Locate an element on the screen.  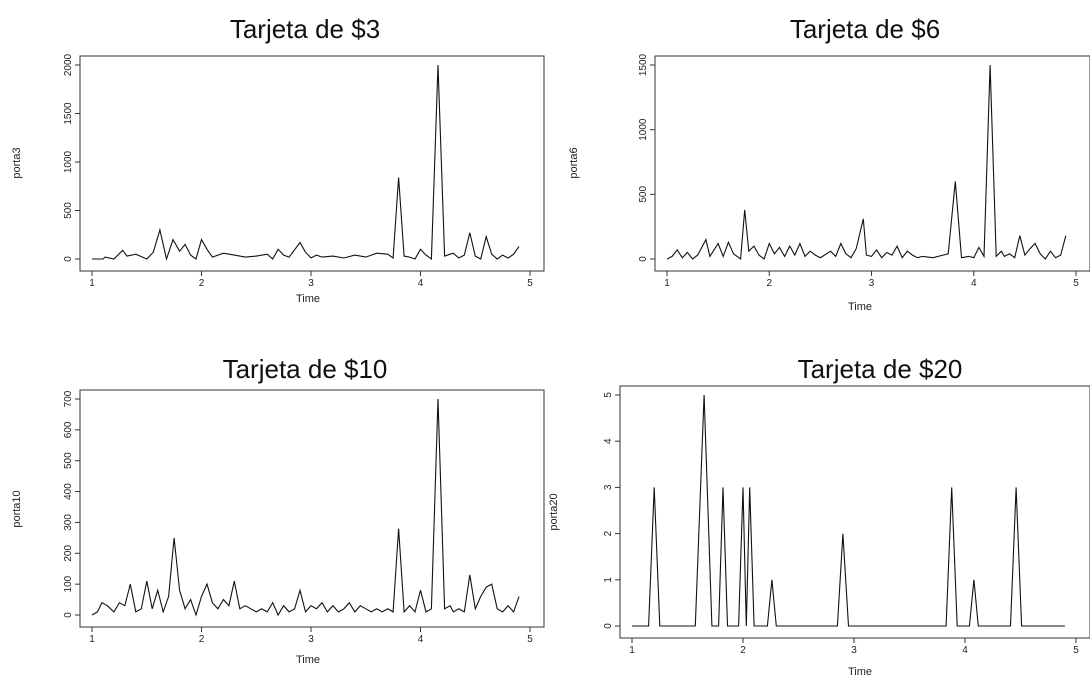
y-tick-label: 1 is located at coordinates (608, 580).